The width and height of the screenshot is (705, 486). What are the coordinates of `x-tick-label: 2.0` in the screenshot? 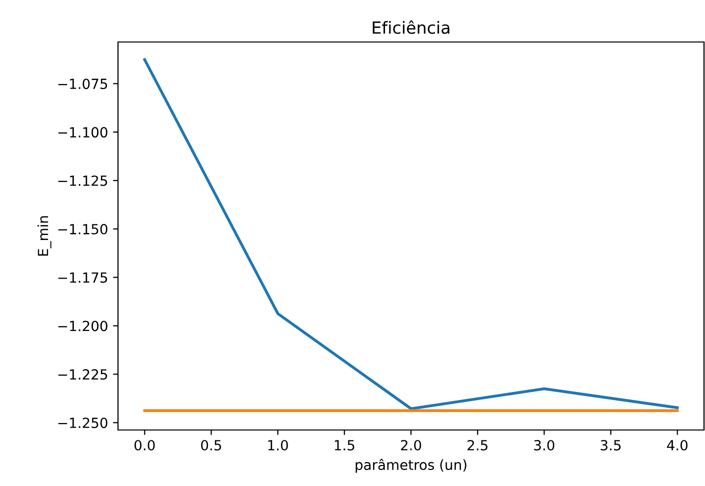 It's located at (411, 445).